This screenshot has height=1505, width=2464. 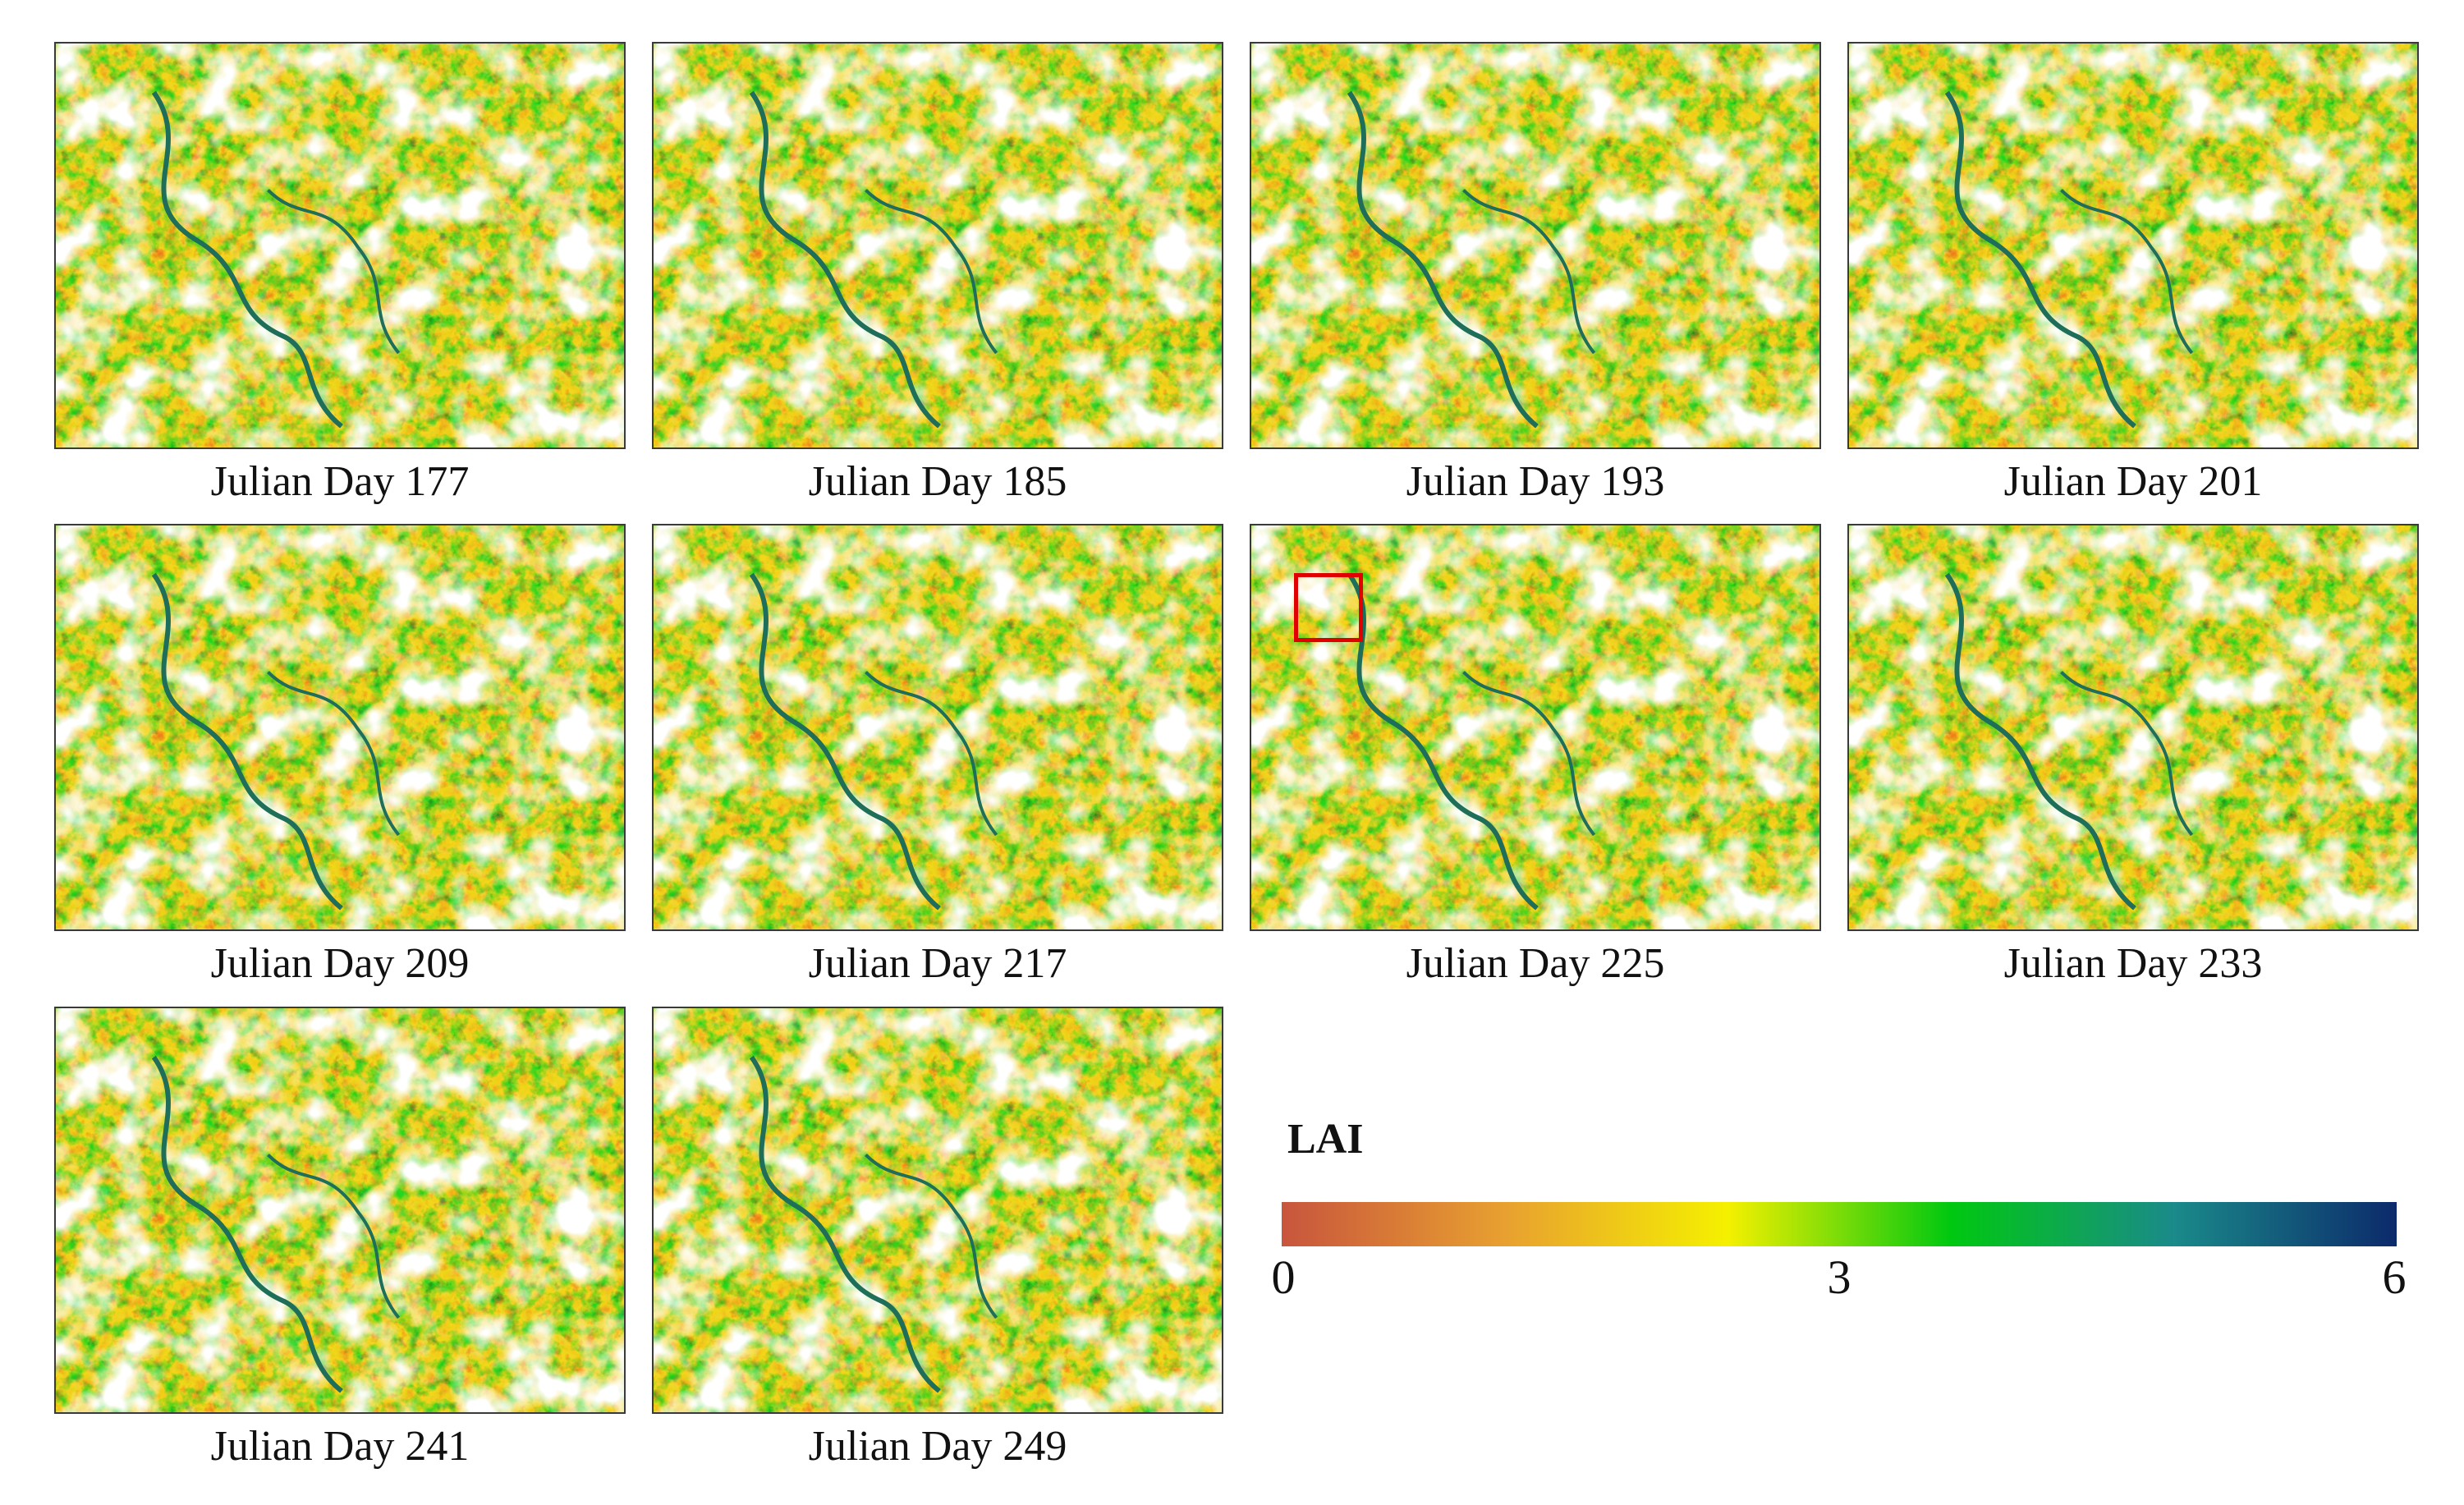 I want to click on colorbar-tick-mid: 3, so click(x=1839, y=1277).